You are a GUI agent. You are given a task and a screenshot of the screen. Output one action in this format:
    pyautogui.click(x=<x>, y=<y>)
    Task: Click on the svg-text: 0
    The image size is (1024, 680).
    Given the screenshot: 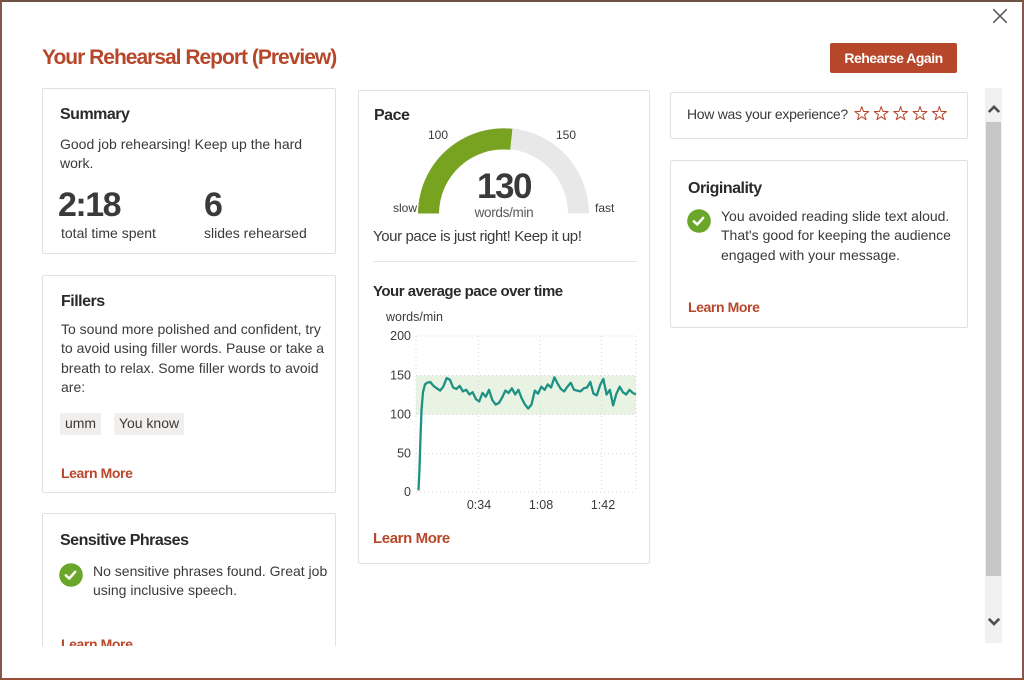 What is the action you would take?
    pyautogui.click(x=407, y=492)
    